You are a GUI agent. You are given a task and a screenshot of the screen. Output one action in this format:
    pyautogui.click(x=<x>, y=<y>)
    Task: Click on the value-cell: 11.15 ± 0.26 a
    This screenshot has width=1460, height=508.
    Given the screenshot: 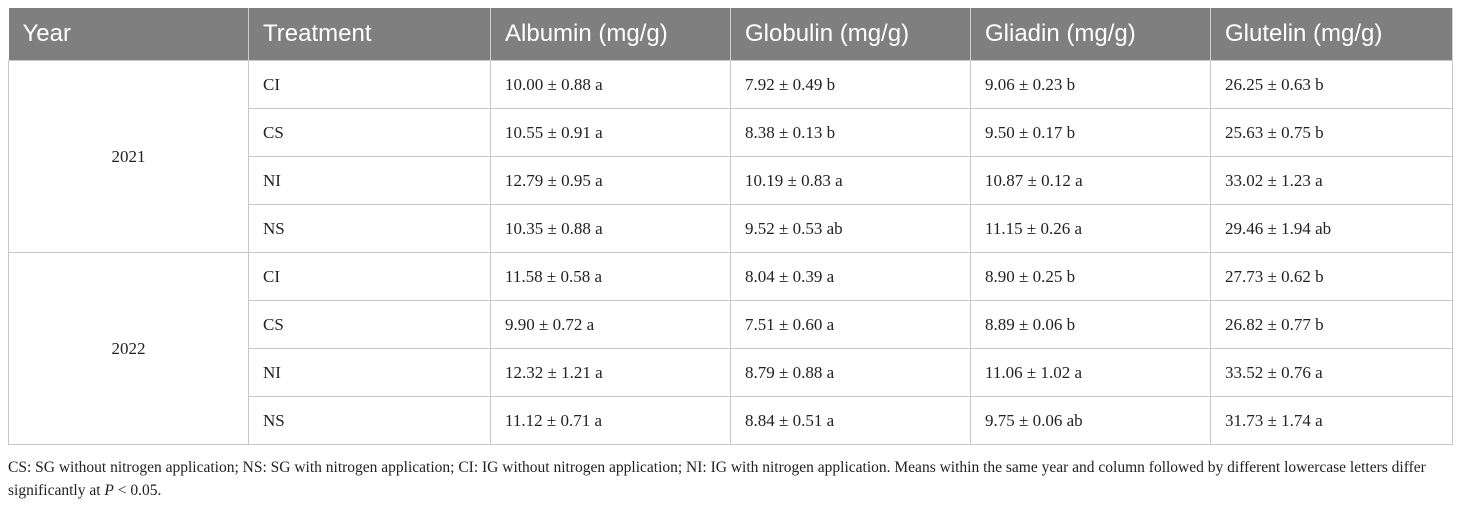 What is the action you would take?
    pyautogui.click(x=1090, y=228)
    